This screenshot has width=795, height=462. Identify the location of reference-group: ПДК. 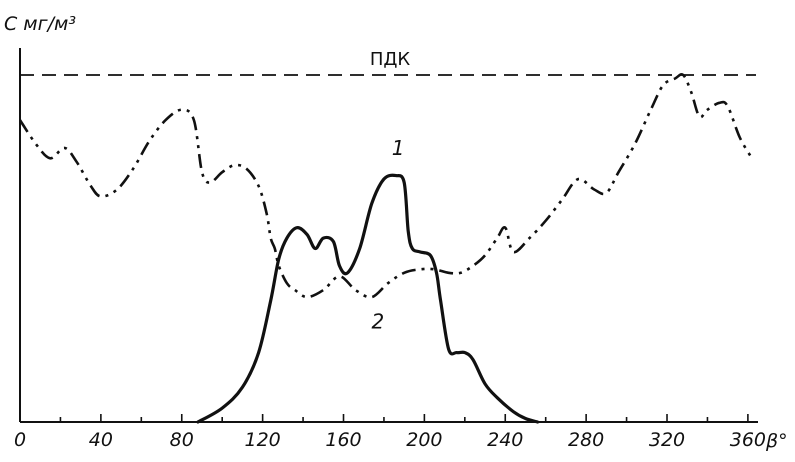
(388, 62).